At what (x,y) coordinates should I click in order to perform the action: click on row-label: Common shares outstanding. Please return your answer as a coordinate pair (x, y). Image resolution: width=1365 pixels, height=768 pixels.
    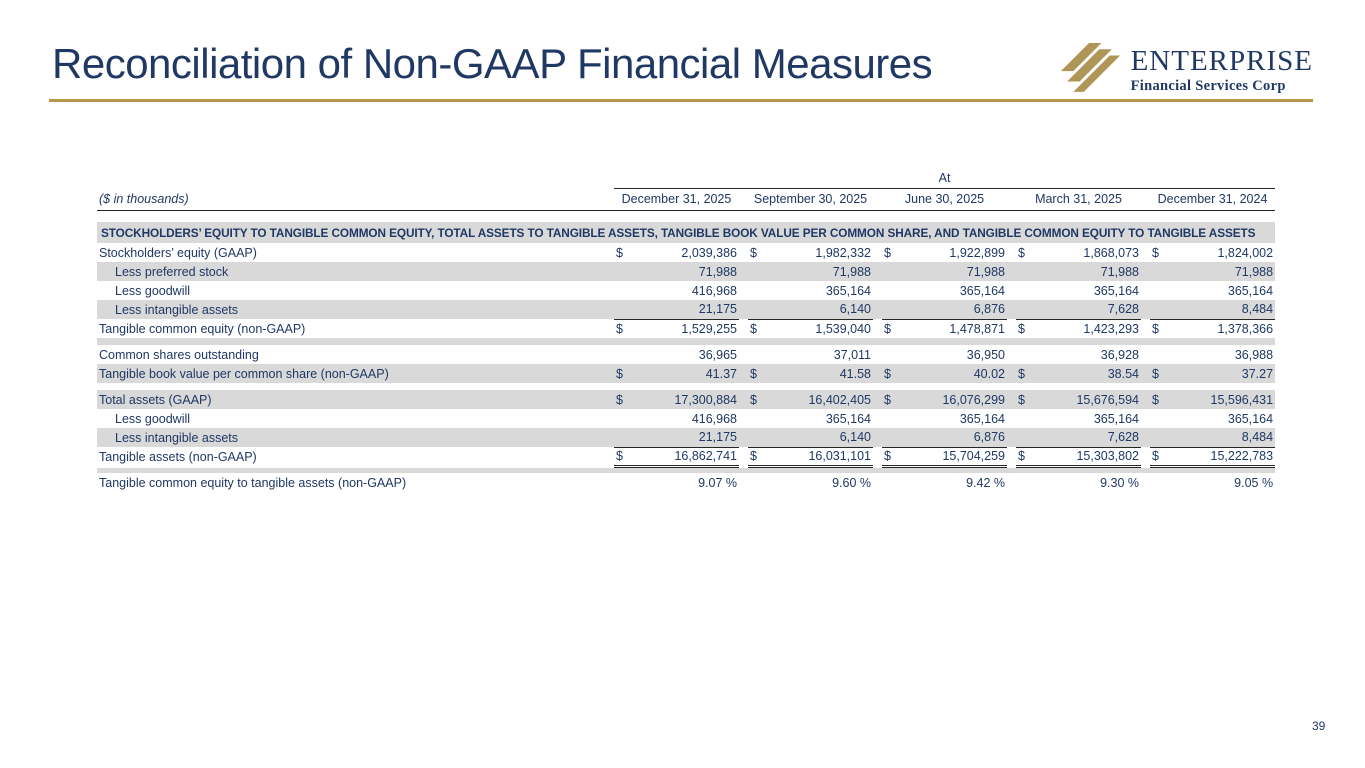
    Looking at the image, I should click on (179, 354).